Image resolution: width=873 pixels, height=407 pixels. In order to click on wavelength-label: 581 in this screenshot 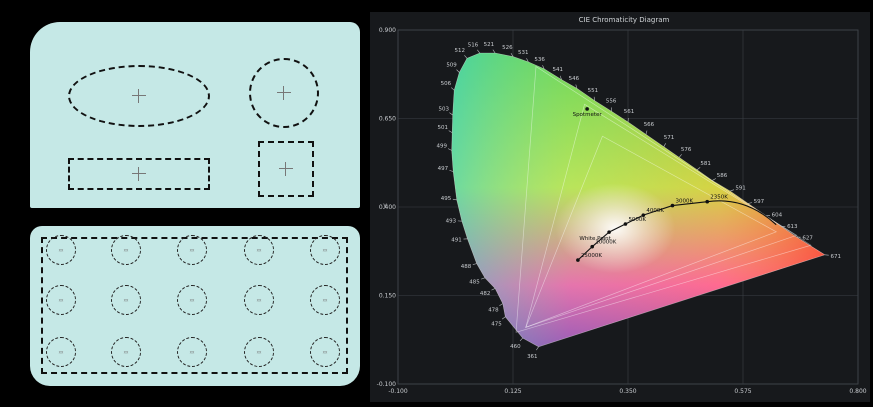, I will do `click(705, 164)`.